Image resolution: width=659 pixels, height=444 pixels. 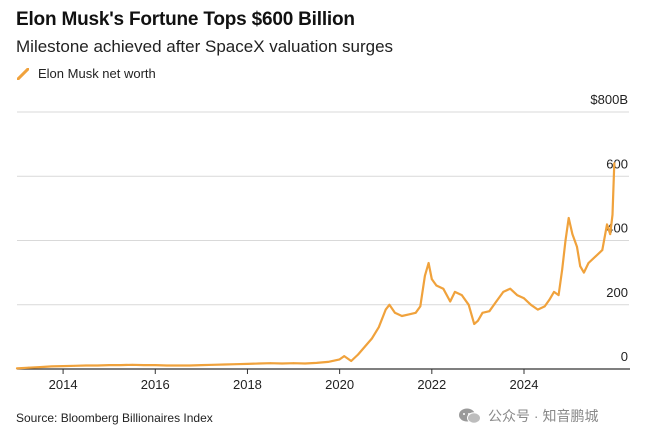 I want to click on watermark: 公众号 · 知音鹏城, so click(x=528, y=416).